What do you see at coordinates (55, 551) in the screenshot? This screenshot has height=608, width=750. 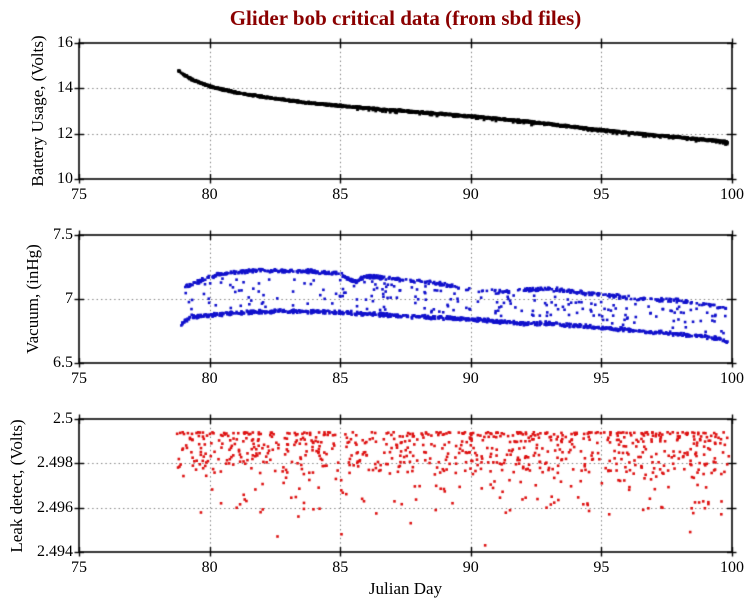 I see `y-tick-label: 2.494` at bounding box center [55, 551].